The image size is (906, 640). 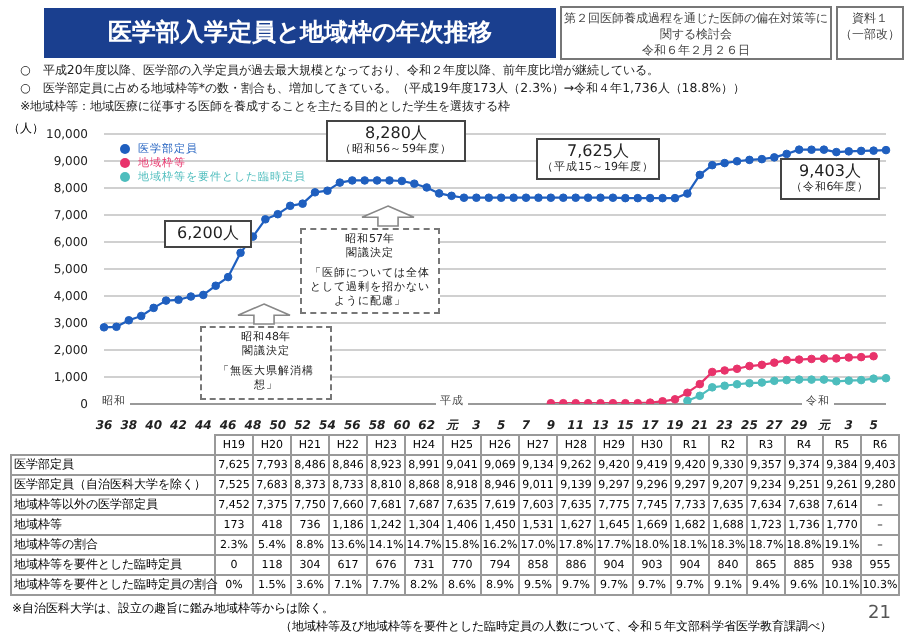 I want to click on annotation: 7,625人, so click(x=598, y=151).